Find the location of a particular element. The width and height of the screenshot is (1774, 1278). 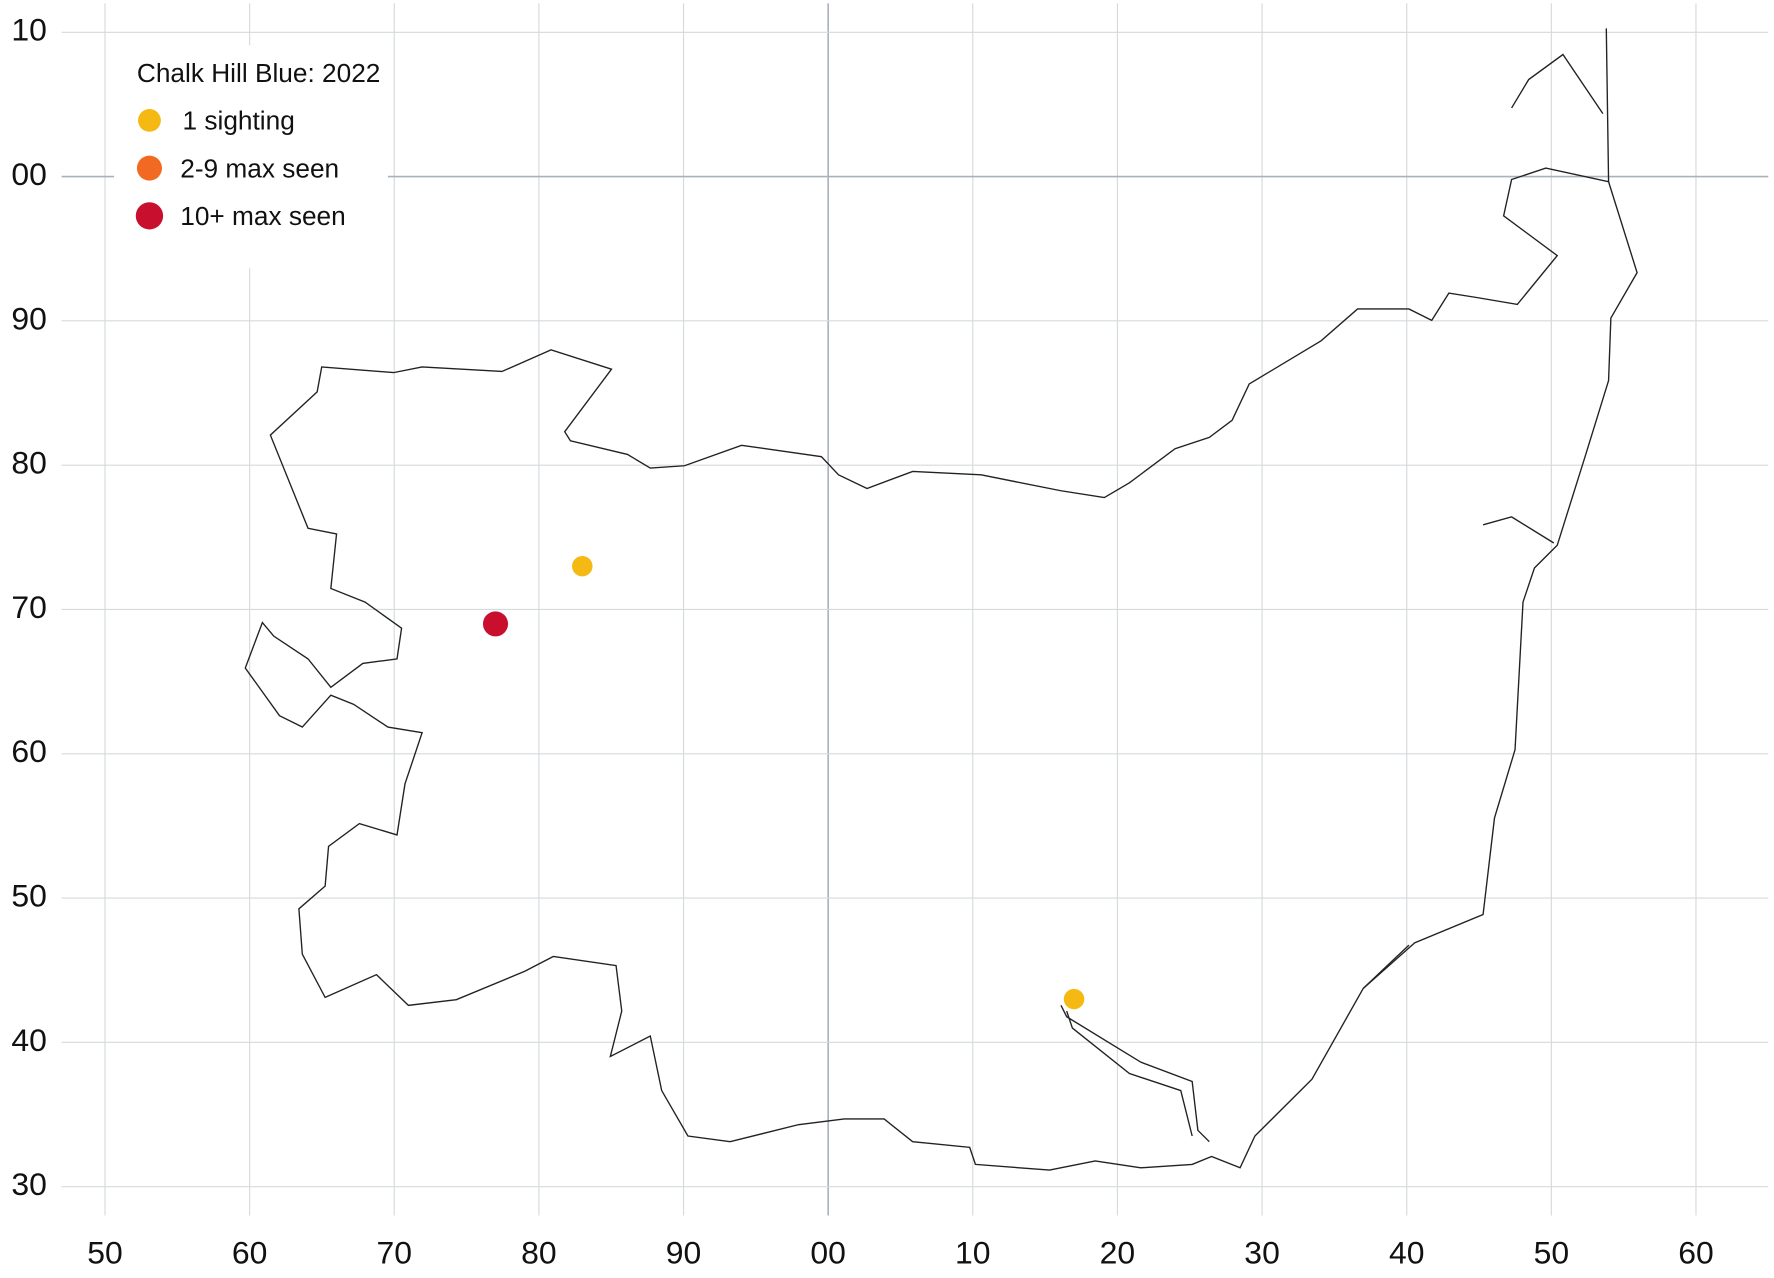

x-tick-label: 20 is located at coordinates (1118, 1253).